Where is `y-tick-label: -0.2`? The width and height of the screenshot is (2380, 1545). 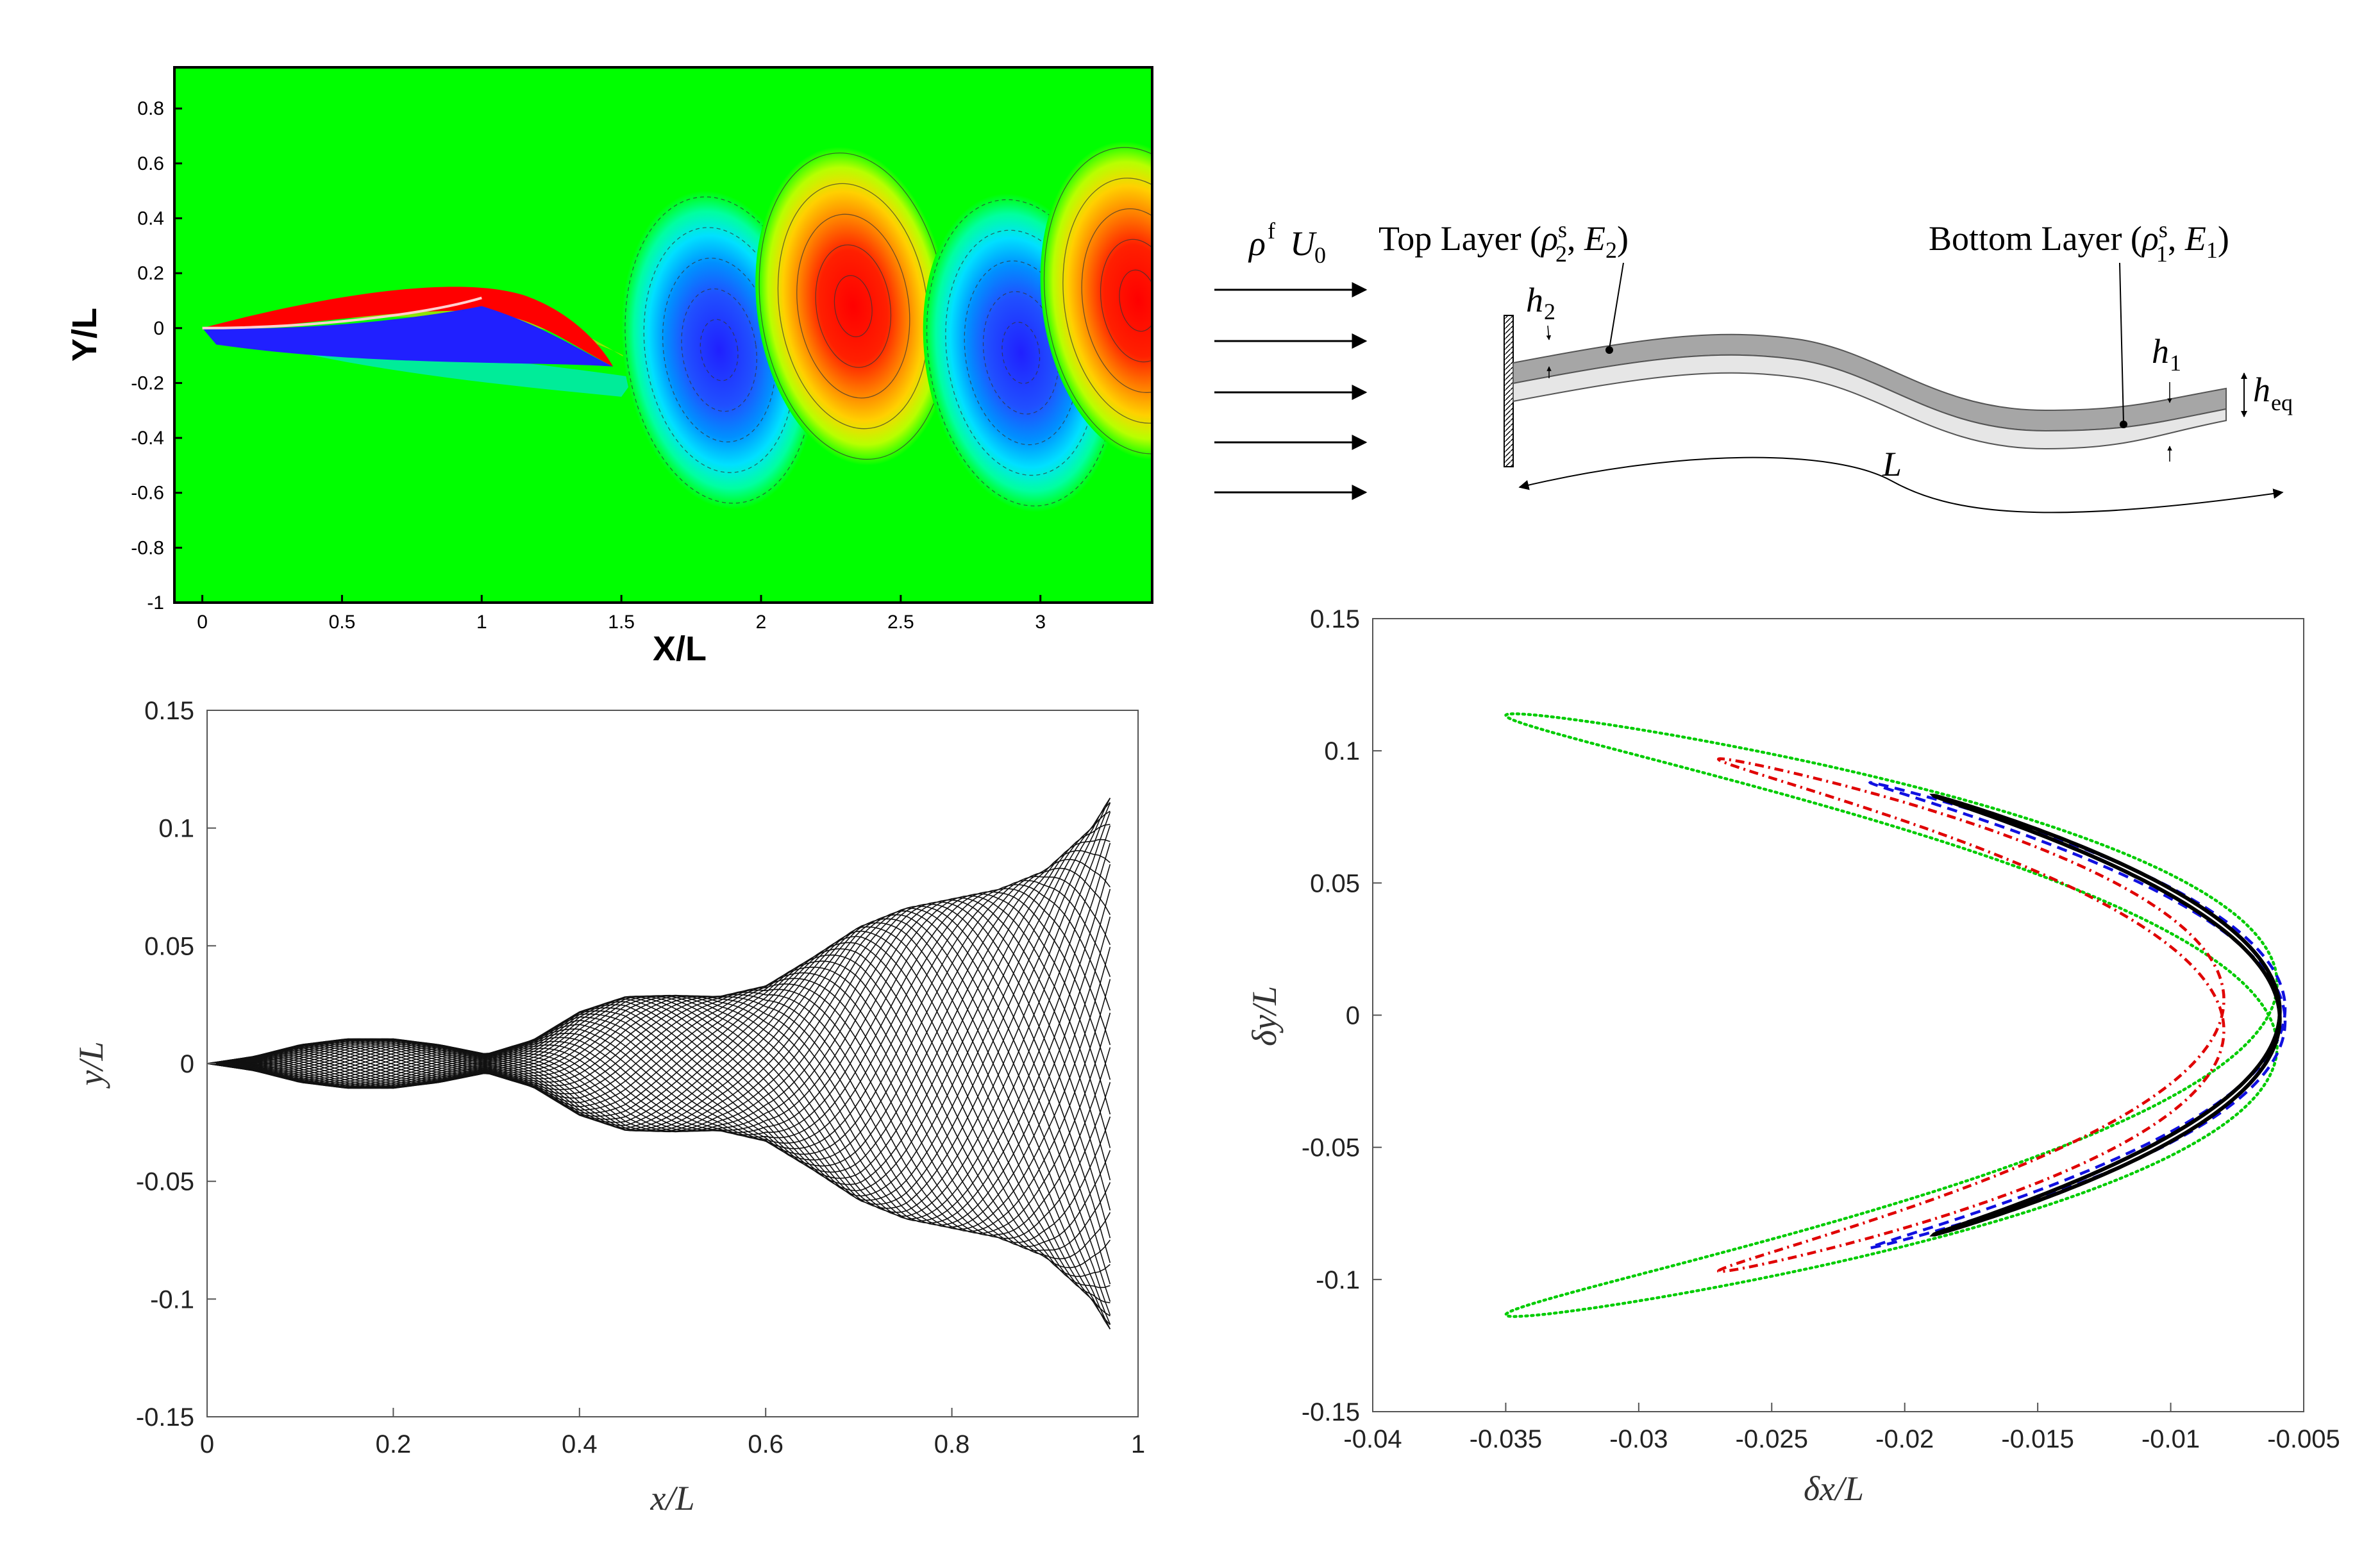 y-tick-label: -0.2 is located at coordinates (147, 383).